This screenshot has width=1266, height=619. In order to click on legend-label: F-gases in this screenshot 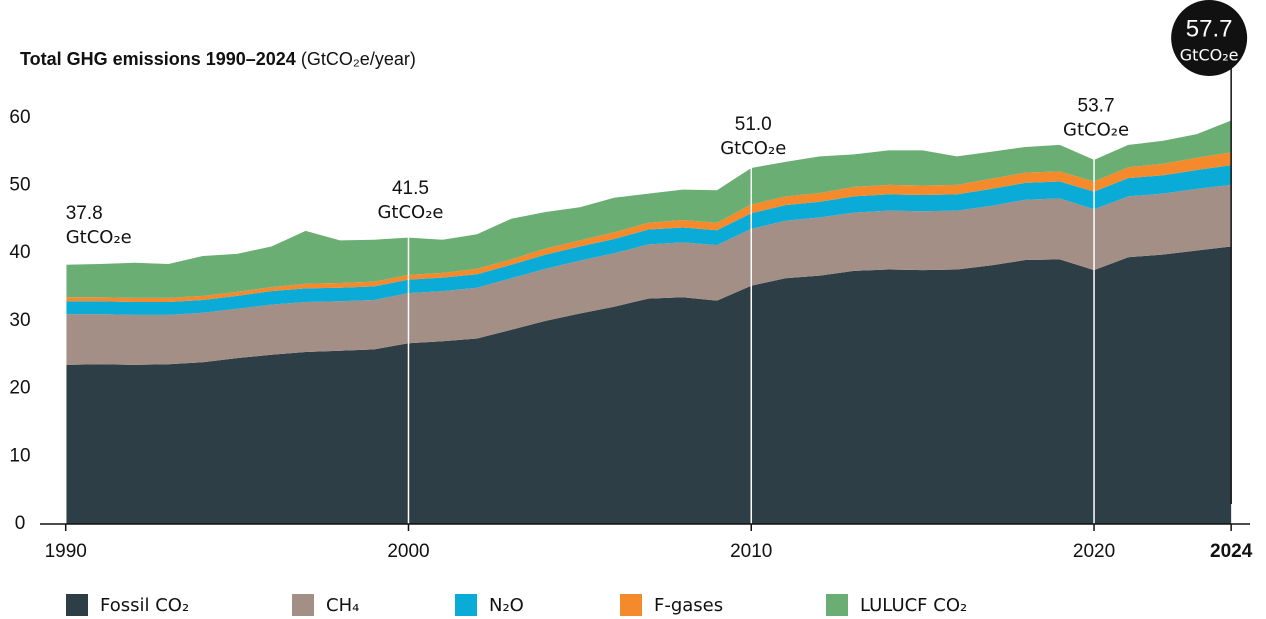, I will do `click(688, 605)`.